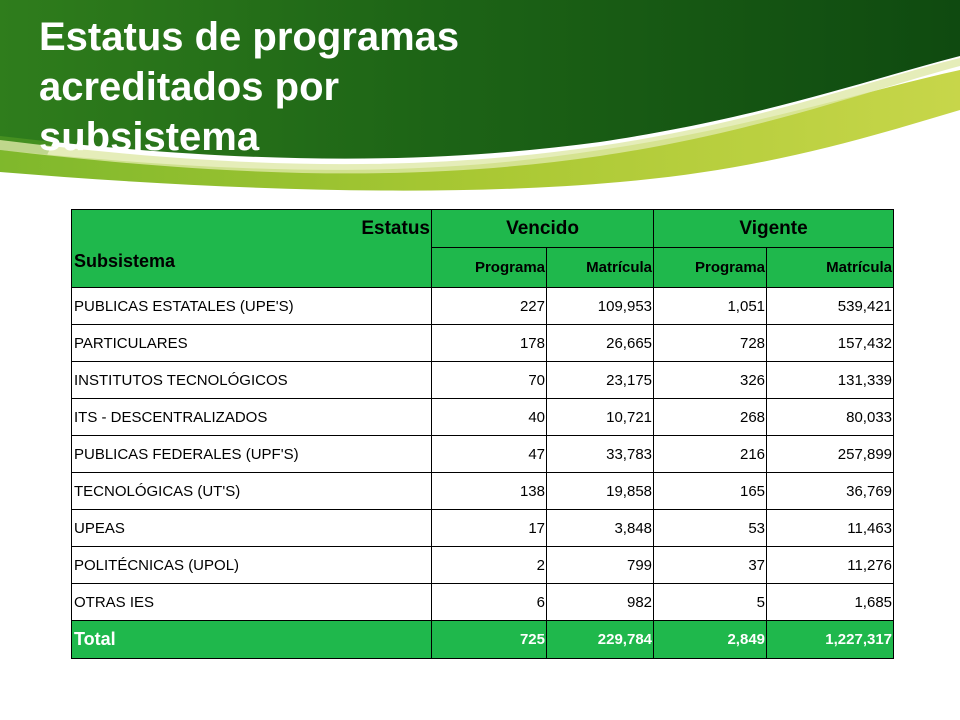 This screenshot has width=960, height=720. What do you see at coordinates (489, 454) in the screenshot?
I see `cell-value: 47` at bounding box center [489, 454].